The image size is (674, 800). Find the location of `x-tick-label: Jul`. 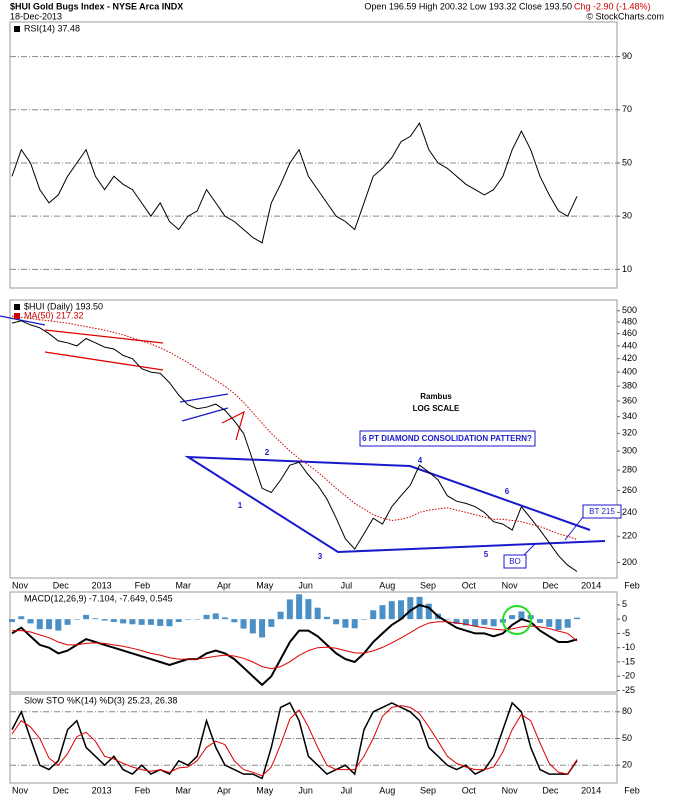

x-tick-label: Jul is located at coordinates (347, 790).